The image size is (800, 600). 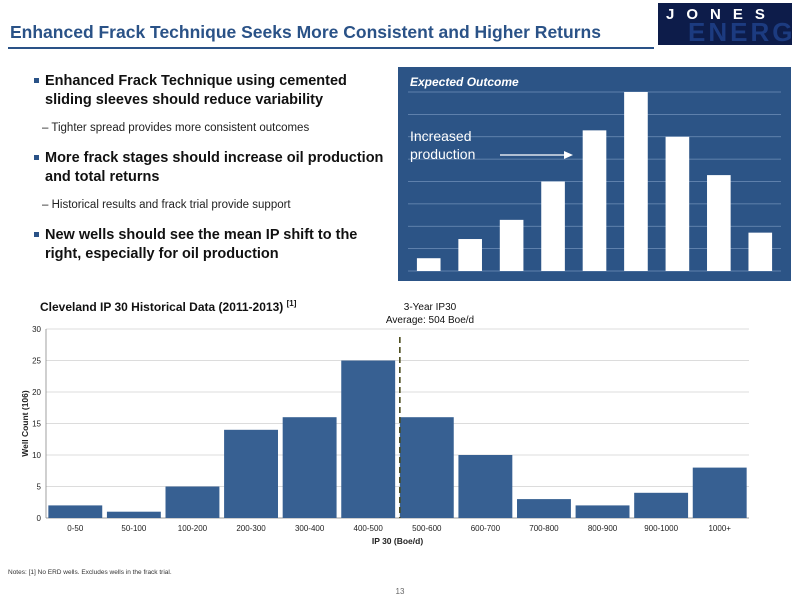 I want to click on x-axis-label: IP 30 (Boe/d), so click(x=397, y=541).